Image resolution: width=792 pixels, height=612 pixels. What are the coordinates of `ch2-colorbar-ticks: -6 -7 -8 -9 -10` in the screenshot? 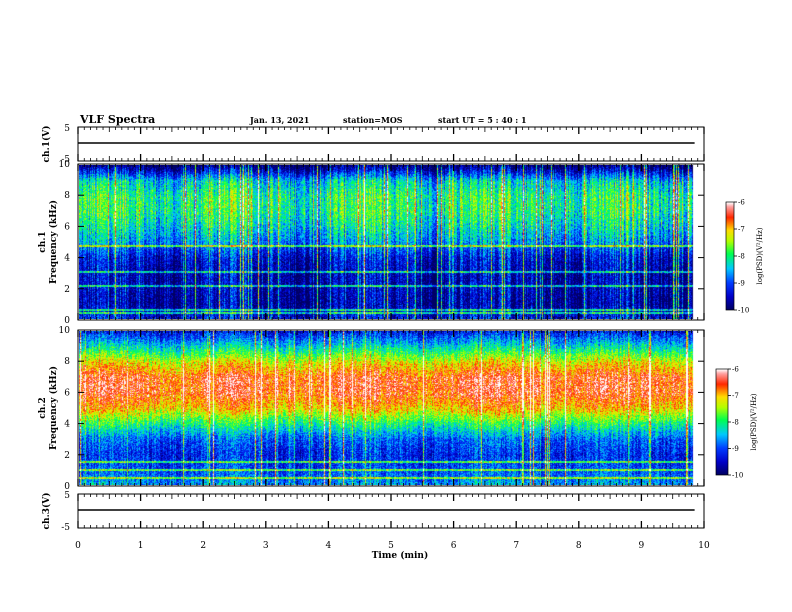 It's located at (735, 423).